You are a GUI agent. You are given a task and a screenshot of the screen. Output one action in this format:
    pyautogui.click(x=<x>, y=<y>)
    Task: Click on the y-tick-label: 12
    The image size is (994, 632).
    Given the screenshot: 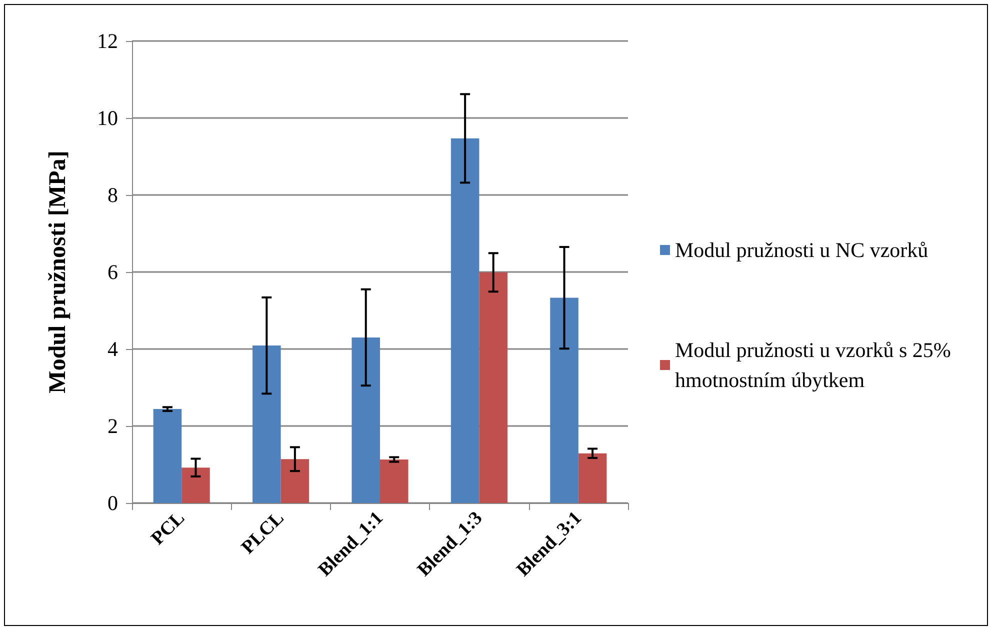 What is the action you would take?
    pyautogui.click(x=107, y=41)
    